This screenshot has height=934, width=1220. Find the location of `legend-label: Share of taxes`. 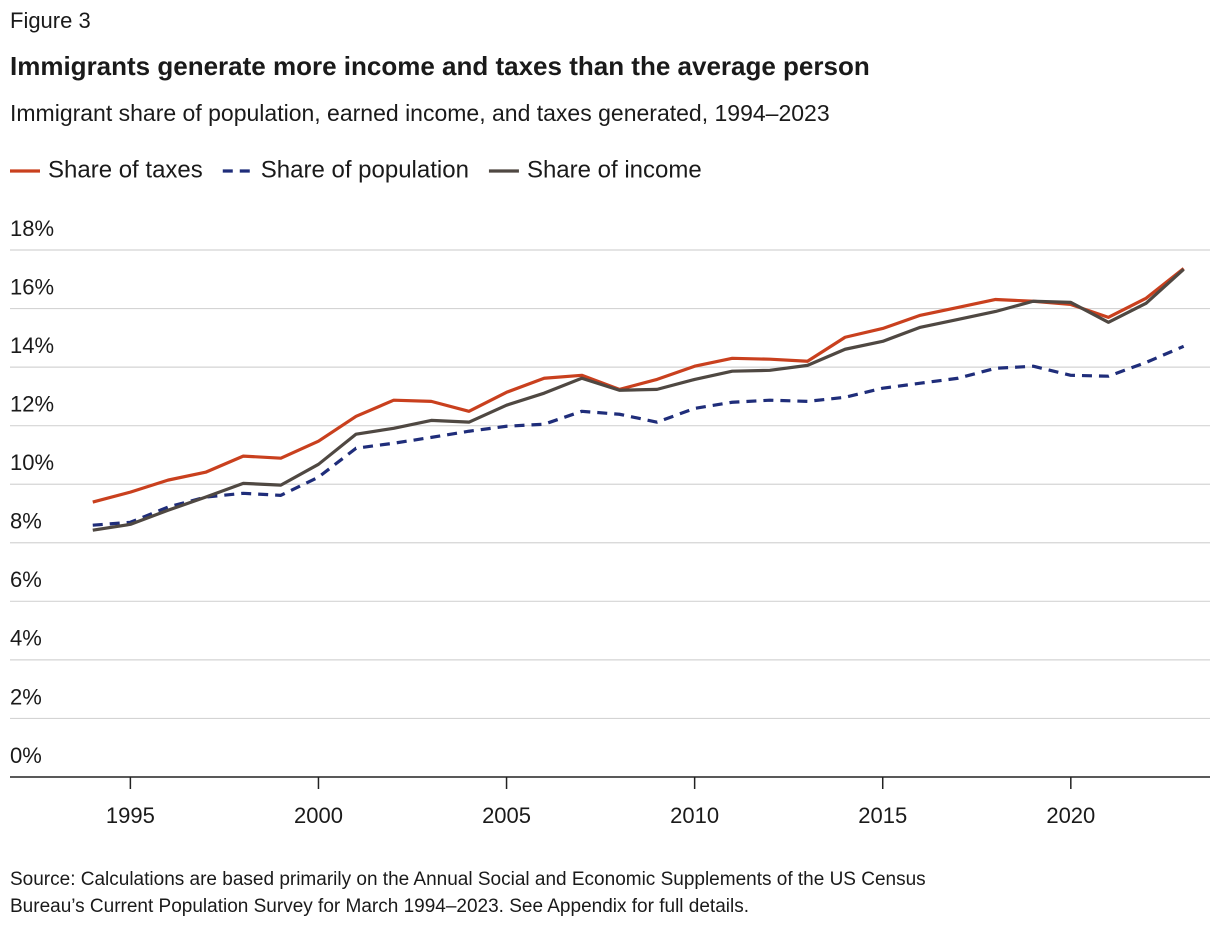

legend-label: Share of taxes is located at coordinates (125, 169).